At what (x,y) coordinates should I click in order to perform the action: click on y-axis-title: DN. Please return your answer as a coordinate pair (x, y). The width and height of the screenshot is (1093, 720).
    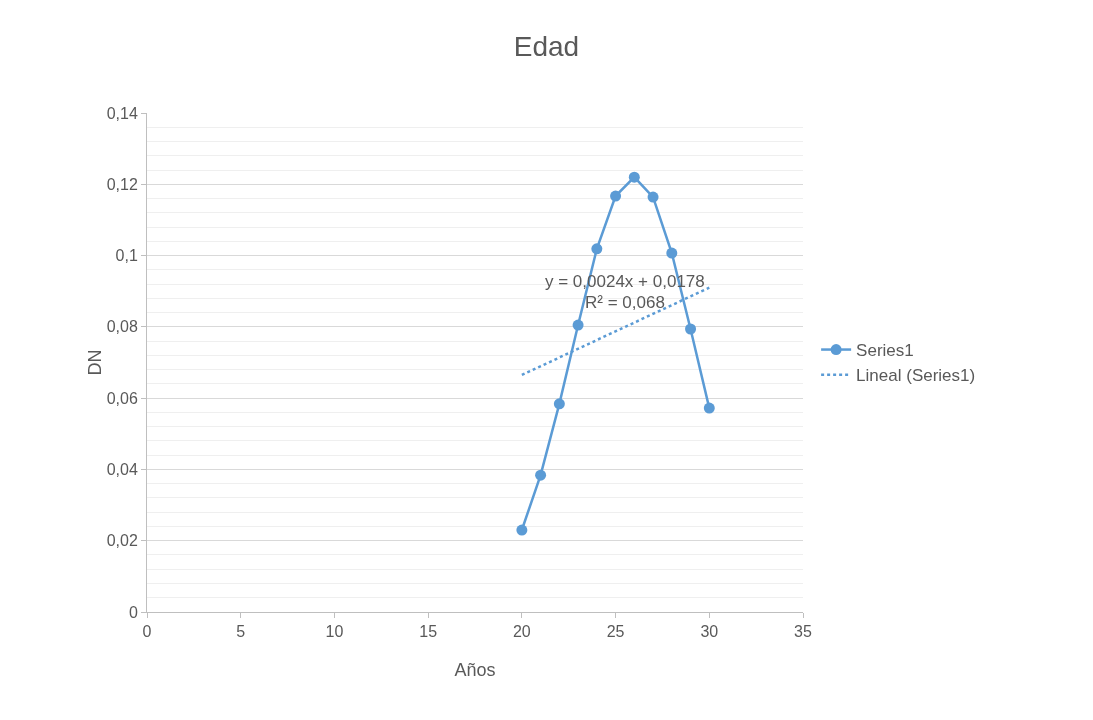
    Looking at the image, I should click on (95, 362).